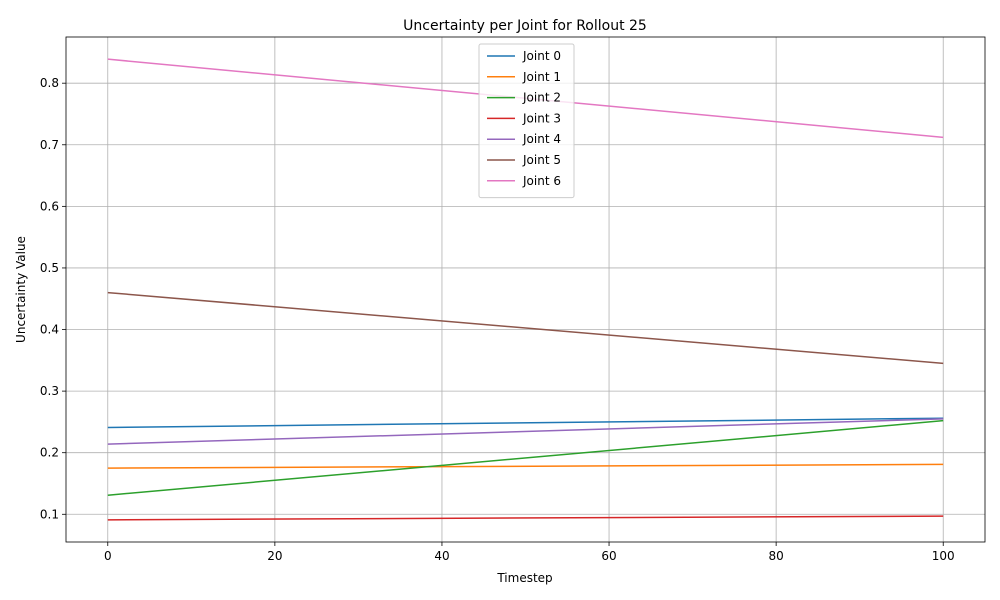 This screenshot has height=600, width=1000. What do you see at coordinates (775, 556) in the screenshot?
I see `x-tick-label: 80` at bounding box center [775, 556].